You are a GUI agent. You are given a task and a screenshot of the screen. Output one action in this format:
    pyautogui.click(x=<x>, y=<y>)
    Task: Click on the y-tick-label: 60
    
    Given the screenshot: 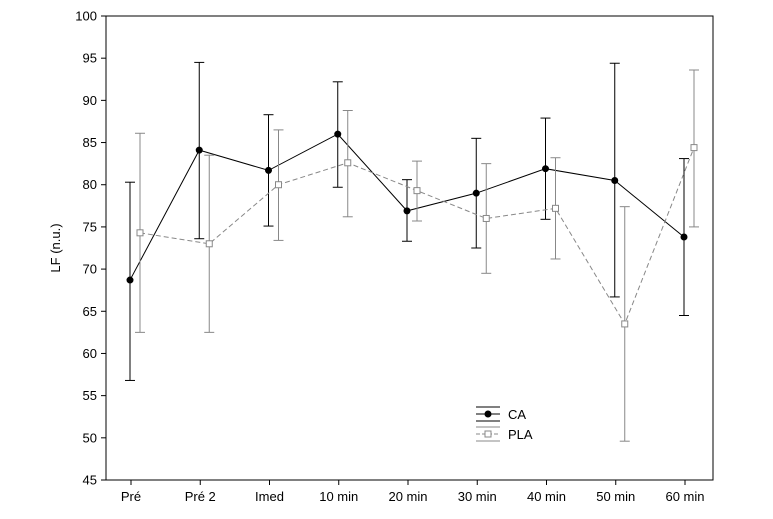 What is the action you would take?
    pyautogui.click(x=90, y=353)
    